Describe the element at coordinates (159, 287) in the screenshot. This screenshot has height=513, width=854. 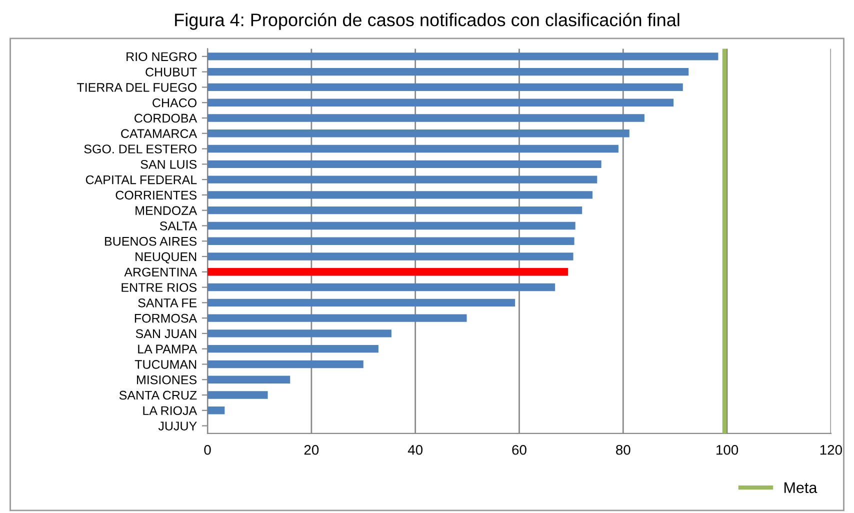
I see `y-tick-label: ENTRE RIOS` at that location.